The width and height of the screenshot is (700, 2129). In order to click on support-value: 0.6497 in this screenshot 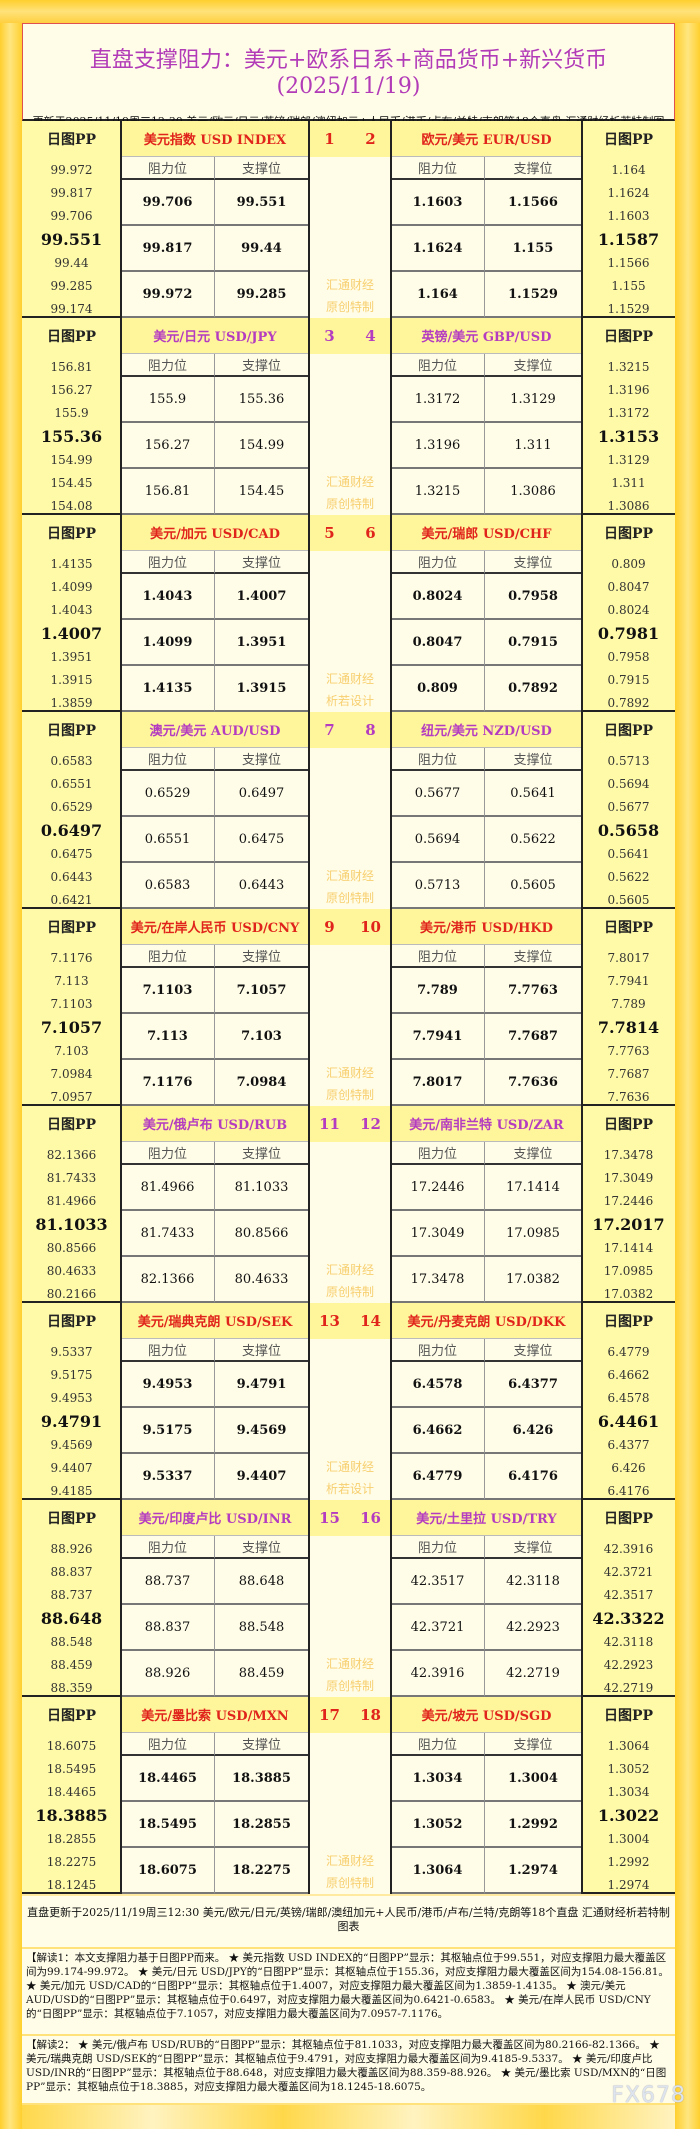, I will do `click(262, 794)`.